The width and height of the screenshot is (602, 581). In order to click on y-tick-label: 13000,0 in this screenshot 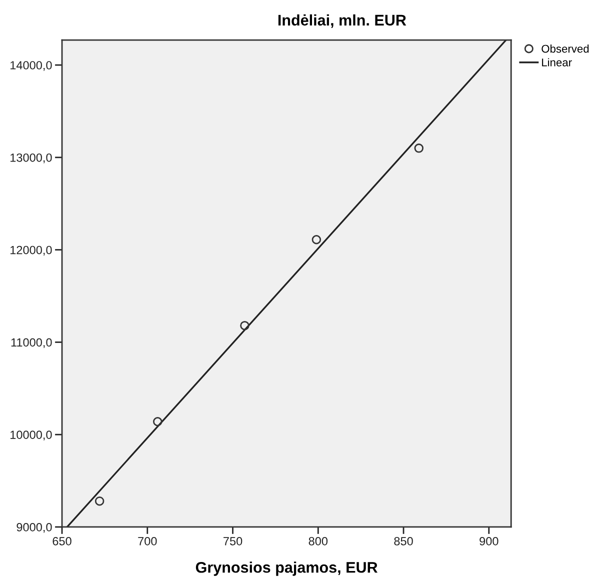, I will do `click(31, 158)`.